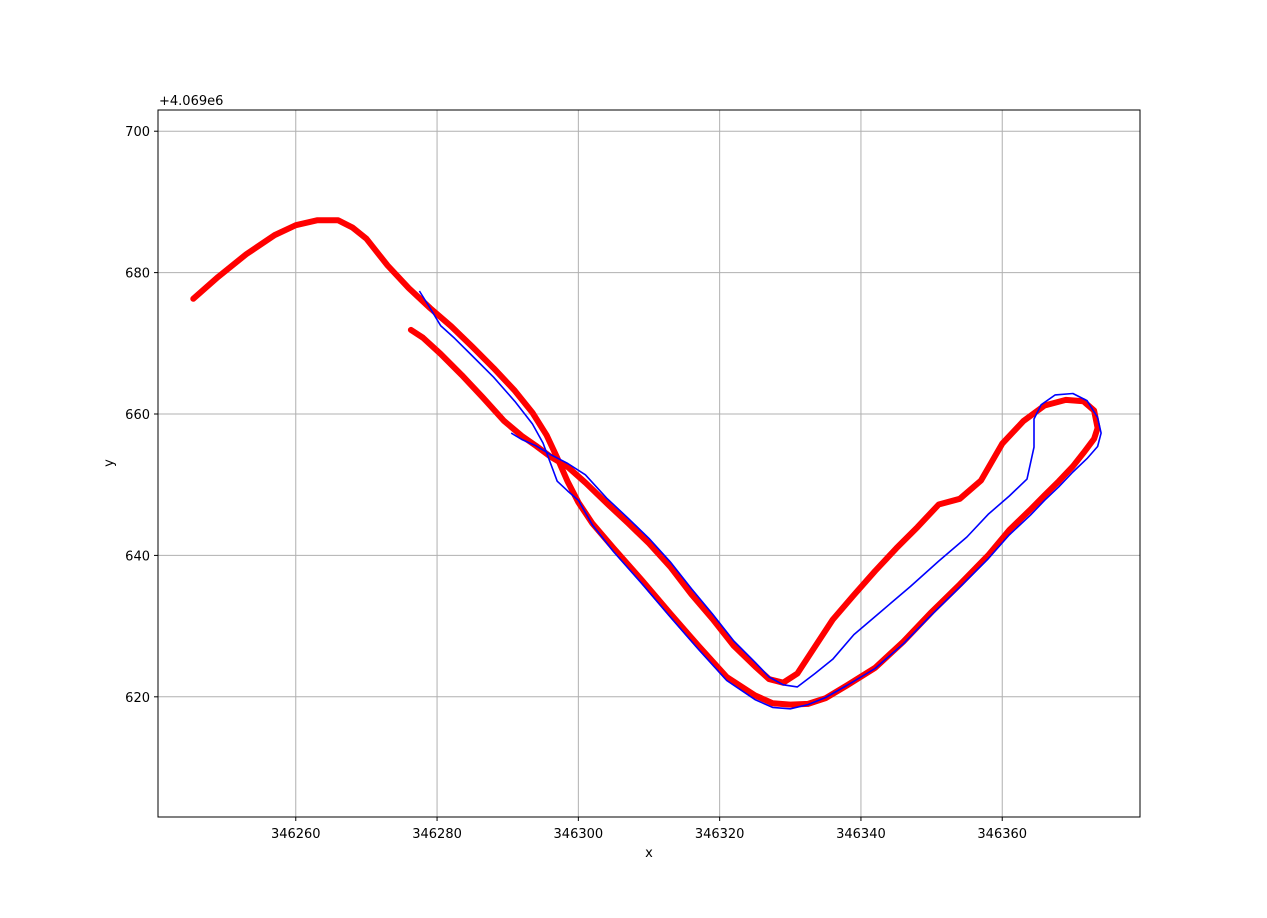 Image resolution: width=1267 pixels, height=918 pixels. I want to click on y-tick-label: 700, so click(137, 132).